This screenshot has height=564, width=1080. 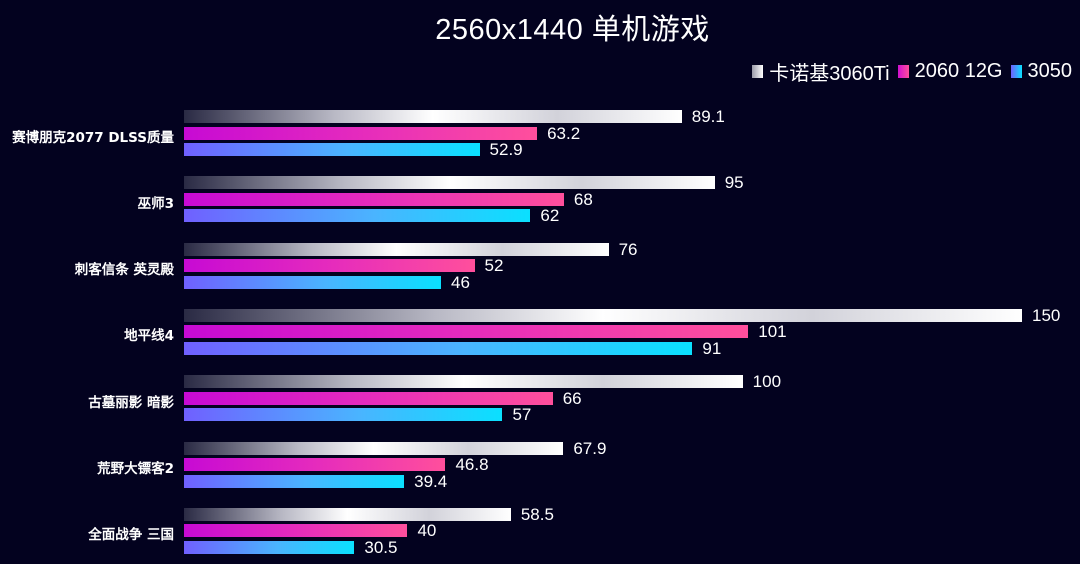 I want to click on value-label: 150, so click(x=1046, y=315).